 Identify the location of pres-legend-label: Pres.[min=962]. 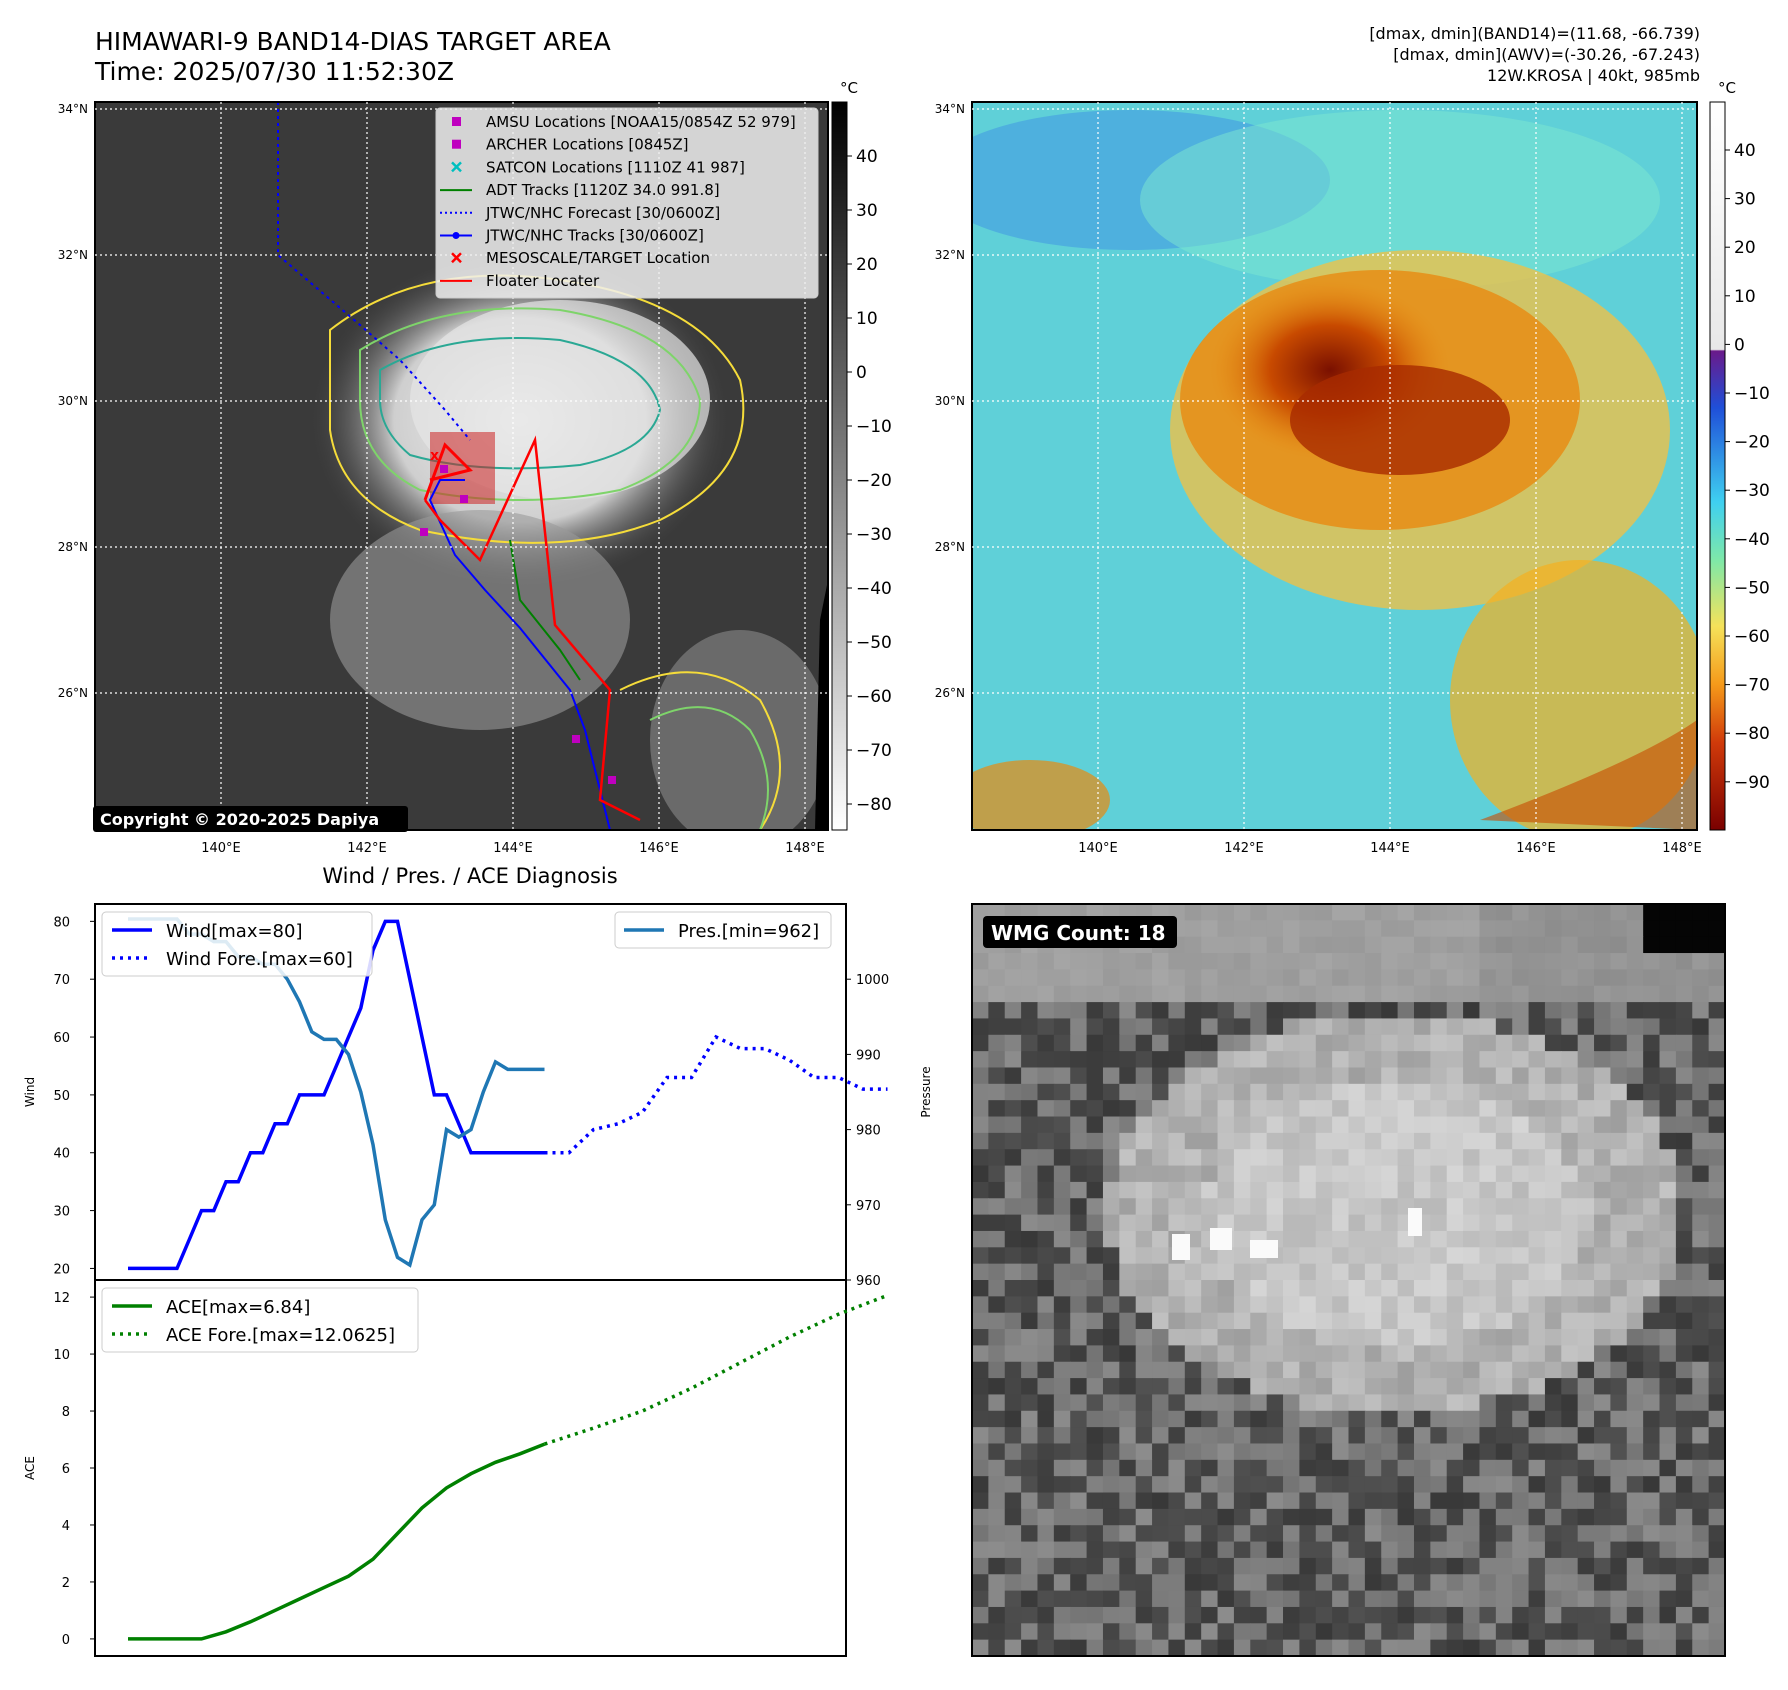
(748, 931).